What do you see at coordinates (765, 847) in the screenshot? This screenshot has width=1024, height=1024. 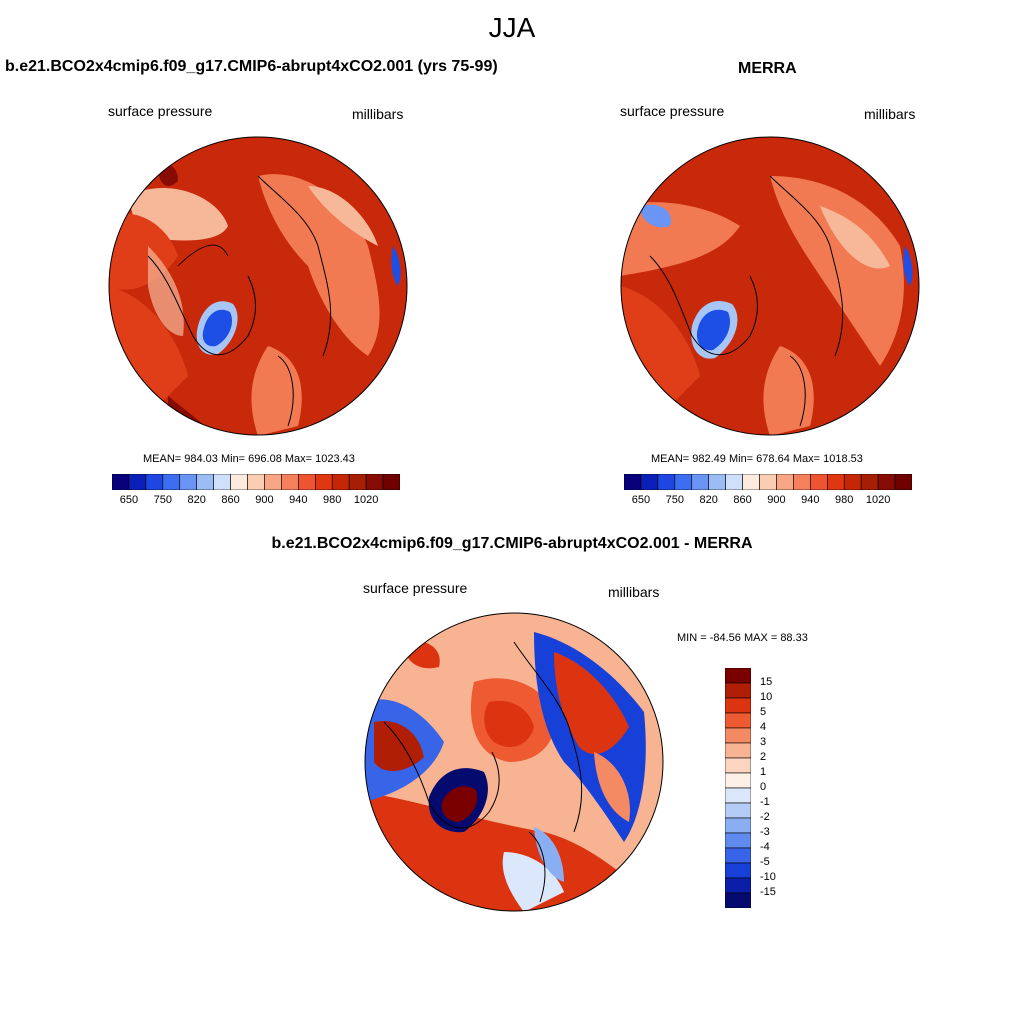 I see `colorbar-tick-label: -4` at bounding box center [765, 847].